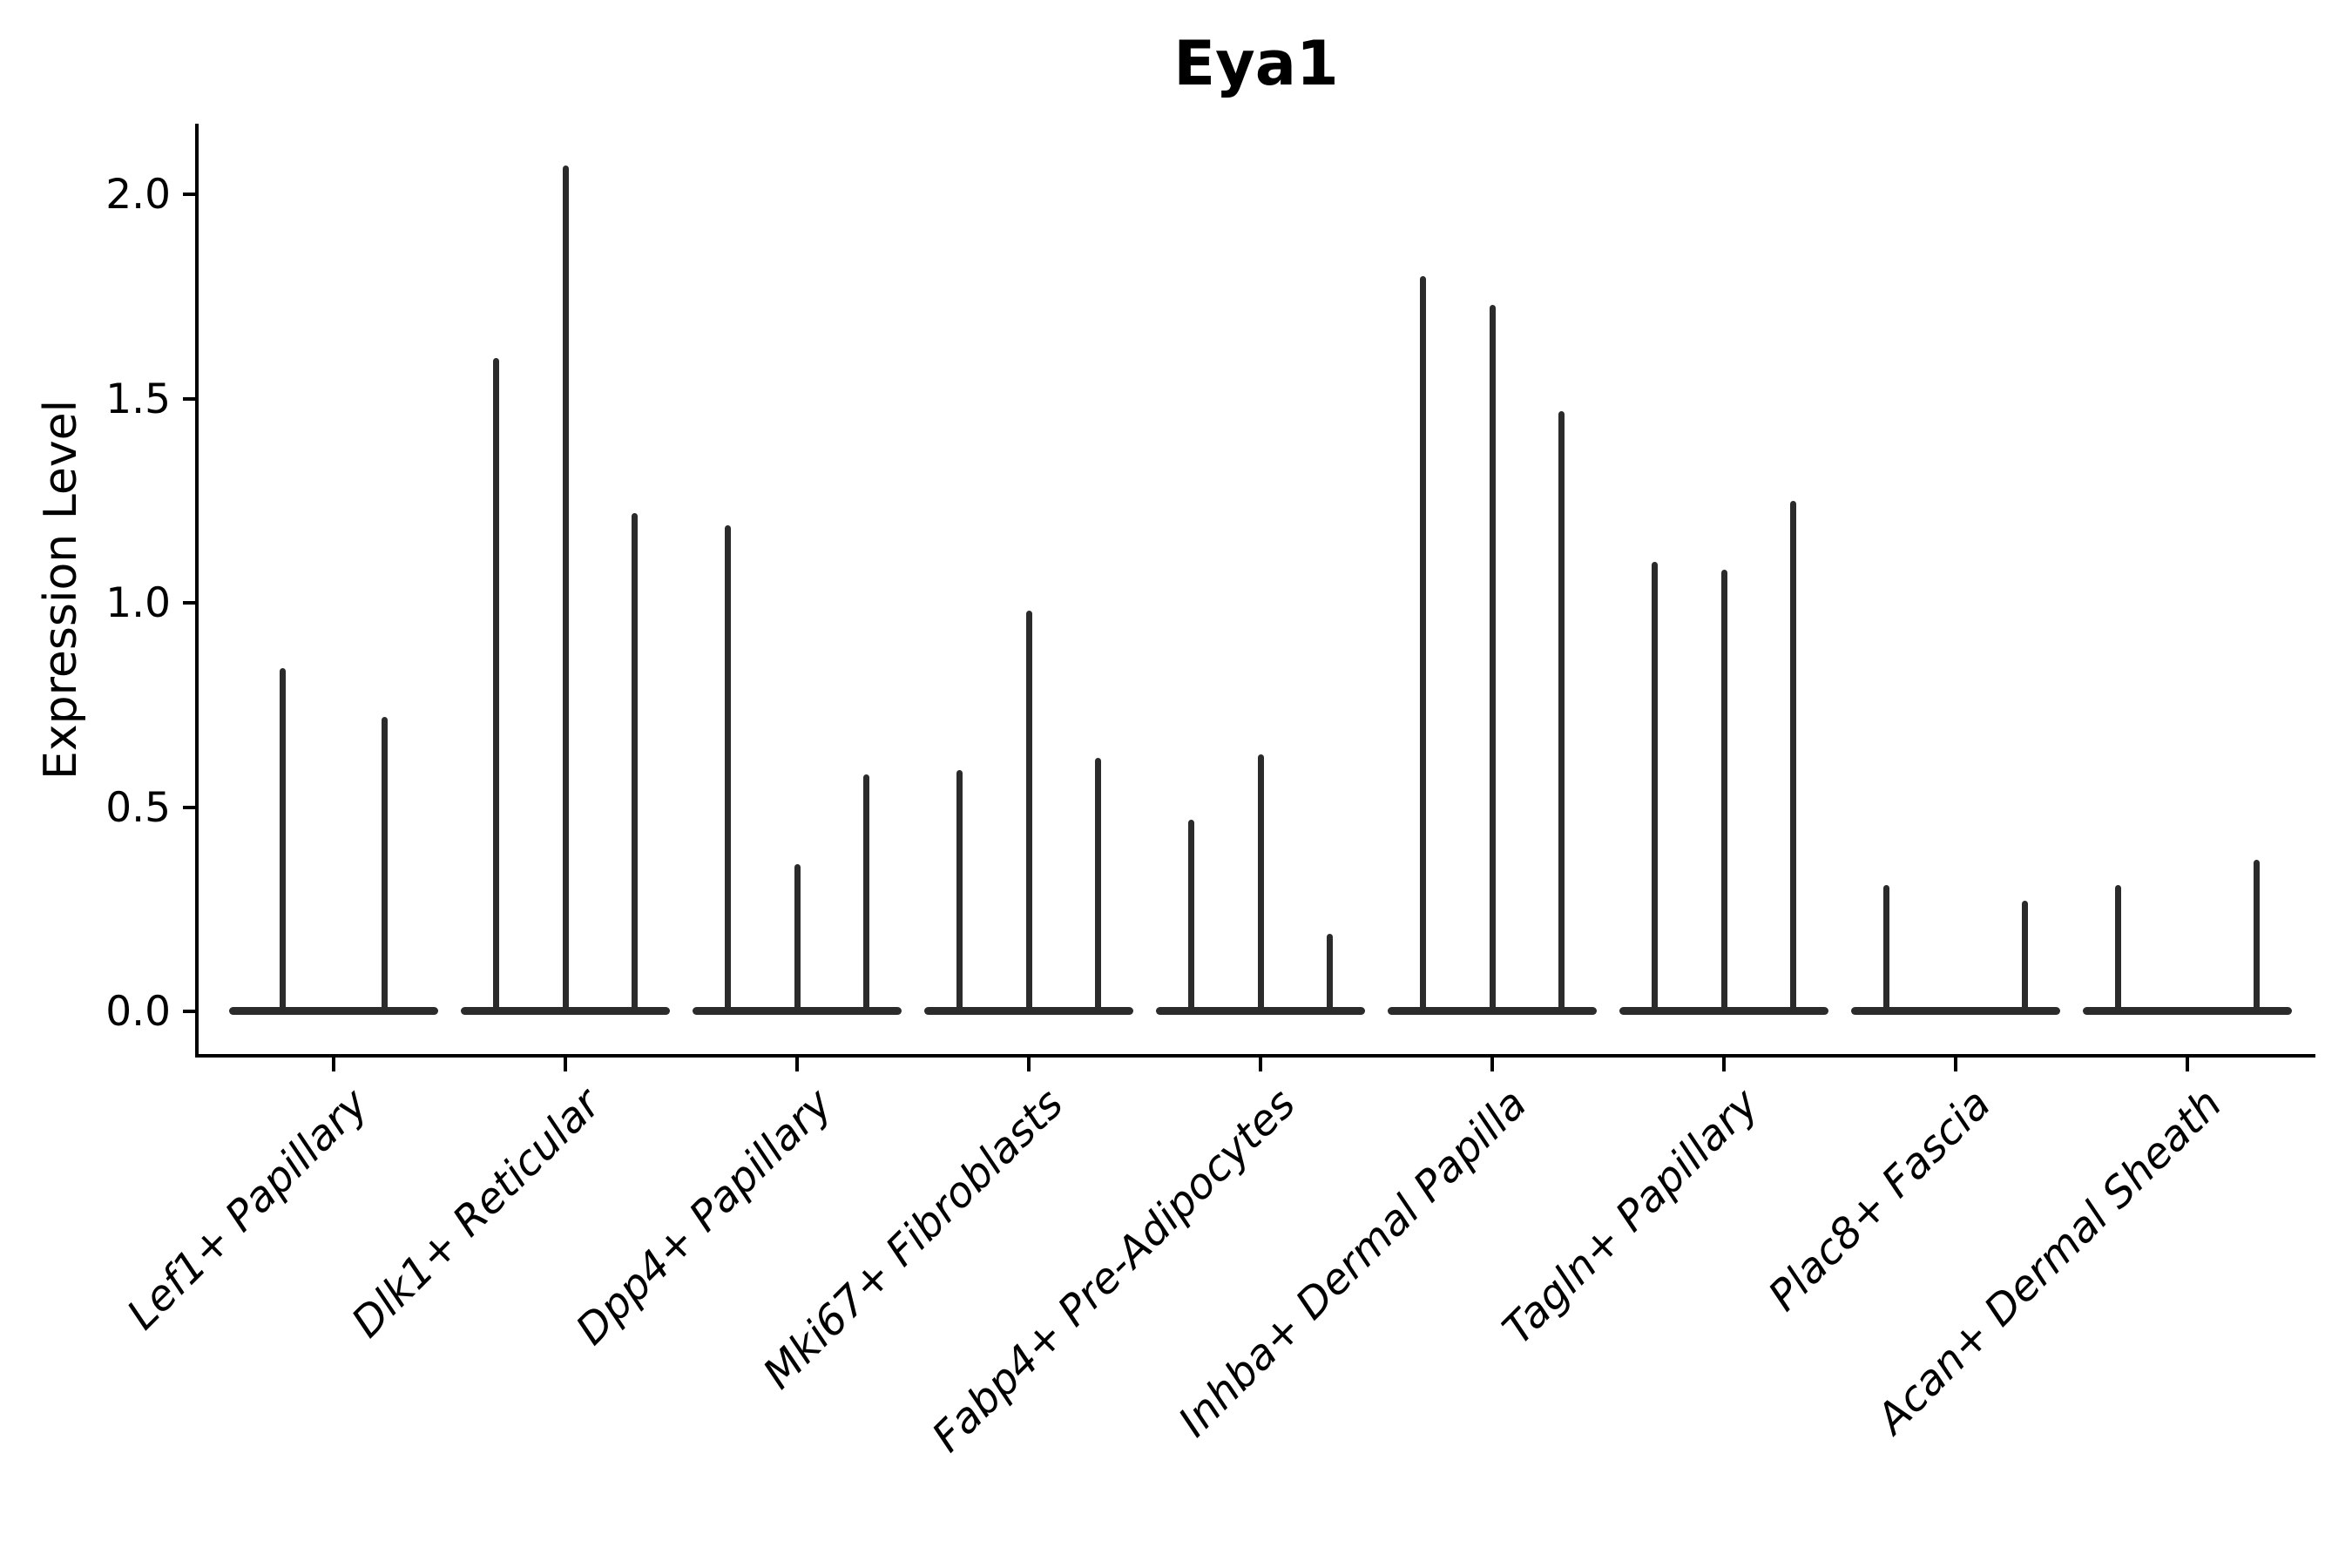 Image resolution: width=2352 pixels, height=1568 pixels. What do you see at coordinates (1630, 1217) in the screenshot?
I see `x-tick-label: Tagln+ Papillary` at bounding box center [1630, 1217].